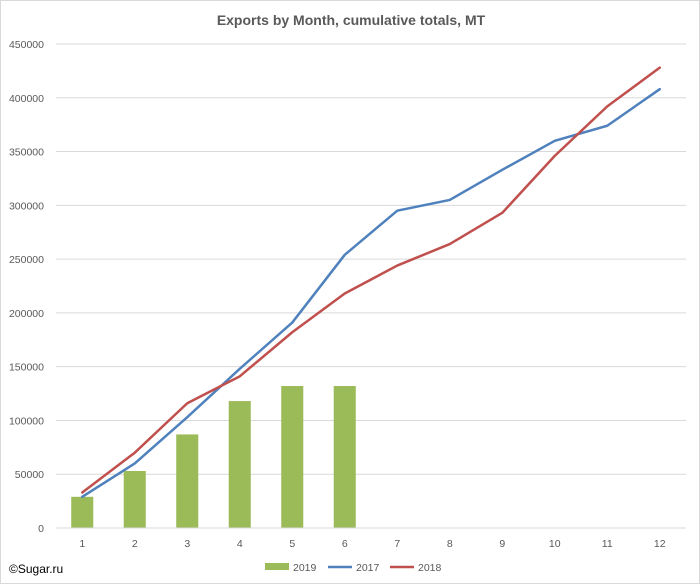 Image resolution: width=700 pixels, height=585 pixels. I want to click on x-tick-label: 8, so click(450, 544).